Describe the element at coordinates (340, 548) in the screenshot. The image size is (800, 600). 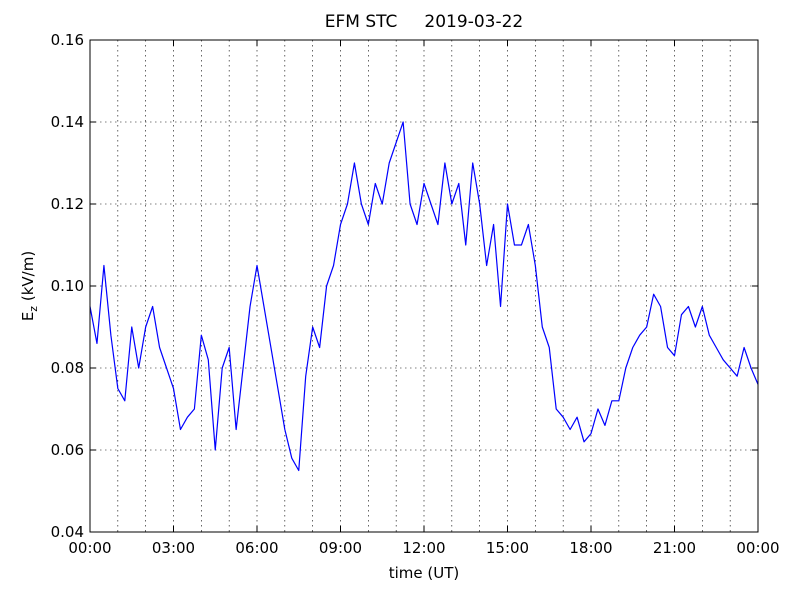
I see `x-tick-label: 09:00` at that location.